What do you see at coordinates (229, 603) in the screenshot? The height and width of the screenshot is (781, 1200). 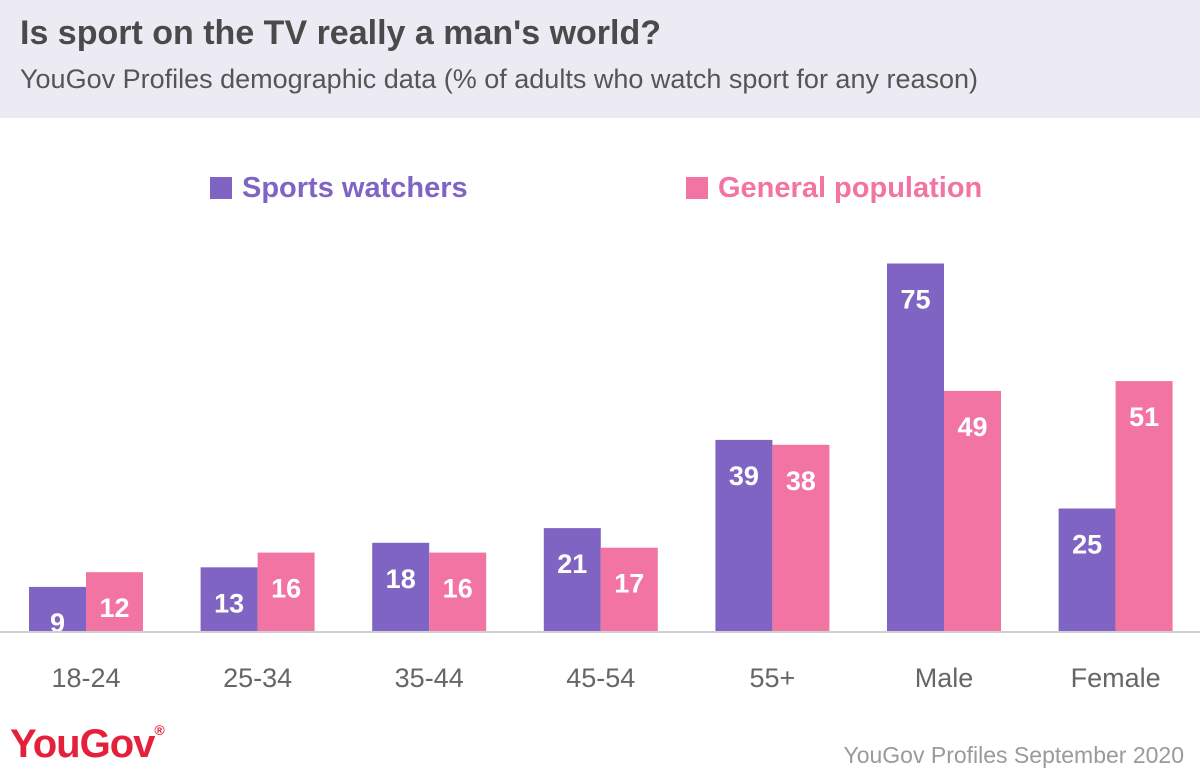 I see `data-label-sports-watchers-25-34: 13` at bounding box center [229, 603].